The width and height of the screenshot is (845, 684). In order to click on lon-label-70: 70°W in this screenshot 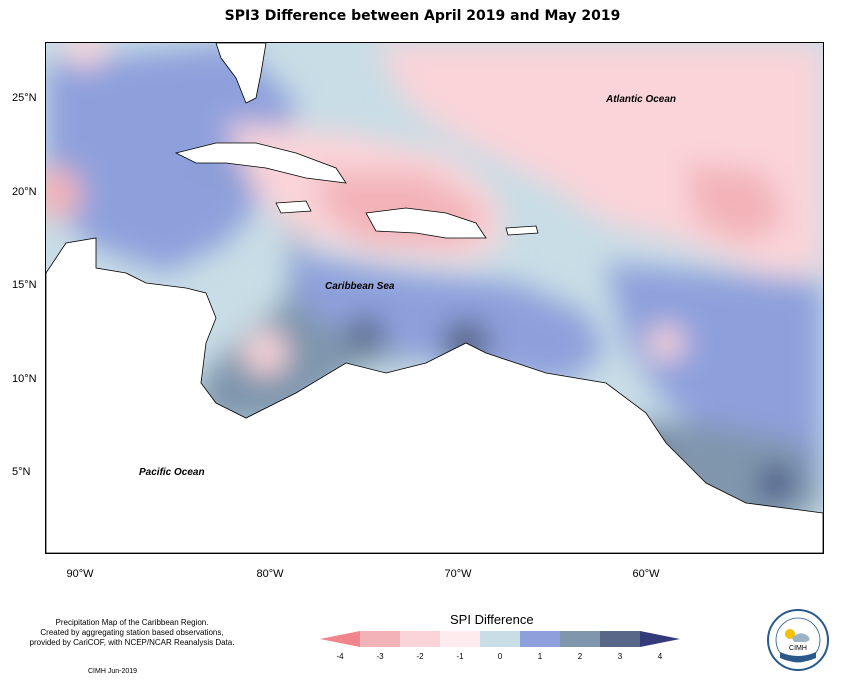, I will do `click(458, 574)`.